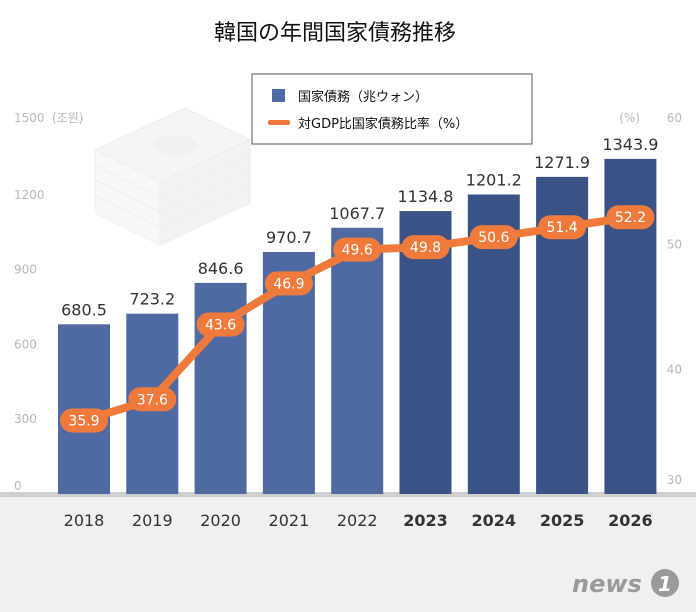 This screenshot has width=696, height=612. What do you see at coordinates (494, 520) in the screenshot?
I see `category-label: 2024` at bounding box center [494, 520].